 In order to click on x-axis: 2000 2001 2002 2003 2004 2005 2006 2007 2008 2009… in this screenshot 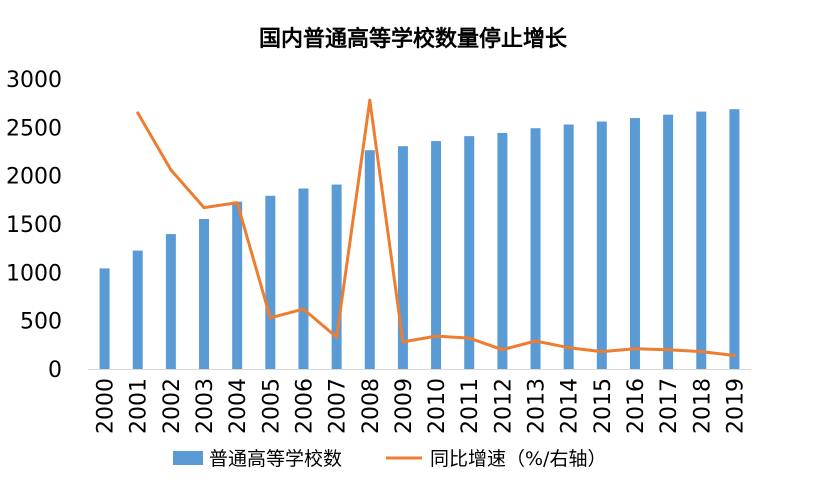, I will do `click(421, 406)`.